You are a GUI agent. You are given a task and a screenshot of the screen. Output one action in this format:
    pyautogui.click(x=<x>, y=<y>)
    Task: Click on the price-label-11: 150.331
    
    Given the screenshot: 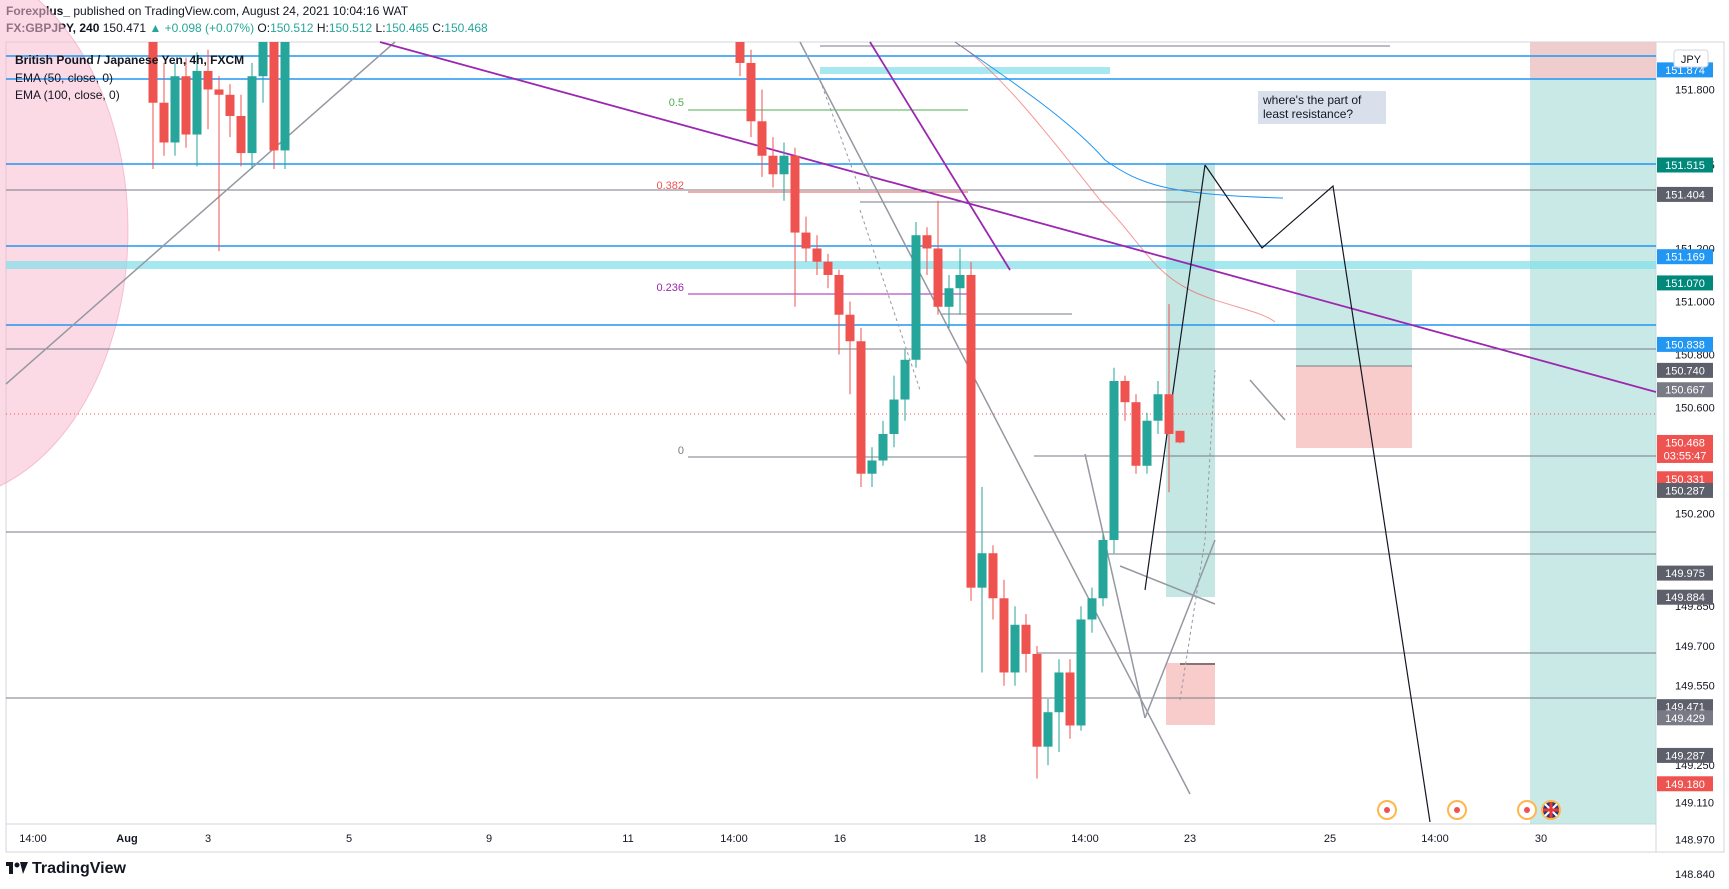 What is the action you would take?
    pyautogui.click(x=1685, y=479)
    